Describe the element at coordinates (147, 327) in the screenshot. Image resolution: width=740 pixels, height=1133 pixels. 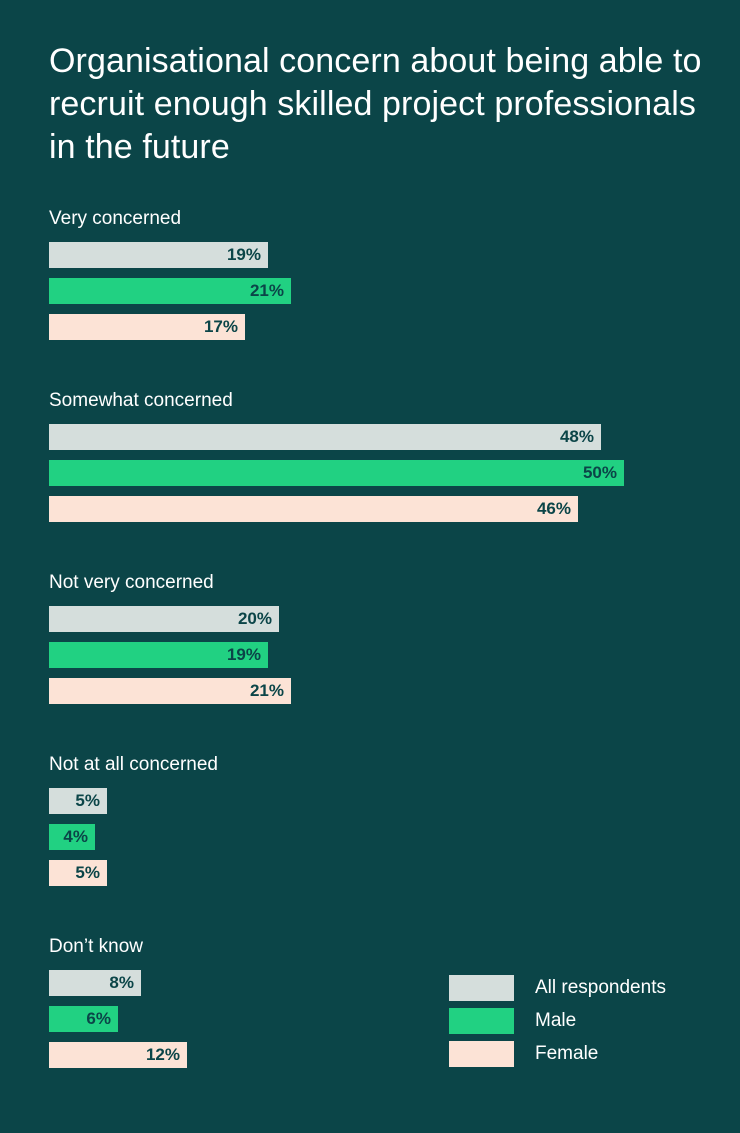
I see `bar-very-concerned-female: 17%` at that location.